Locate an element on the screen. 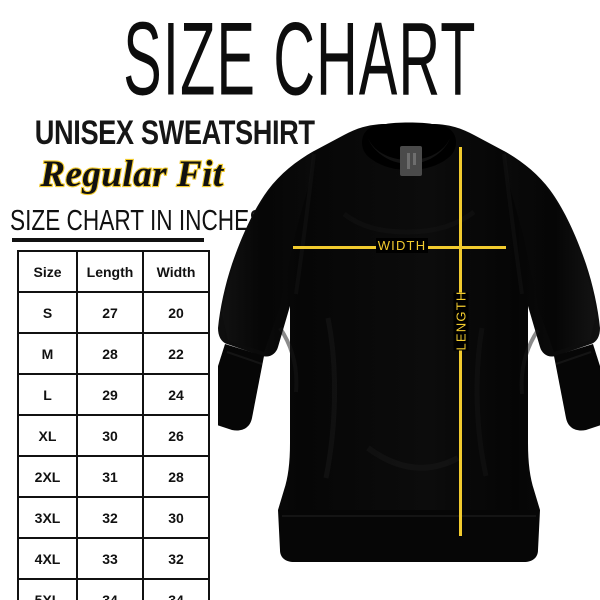 This screenshot has width=600, height=600. cell-size: XL is located at coordinates (47, 435).